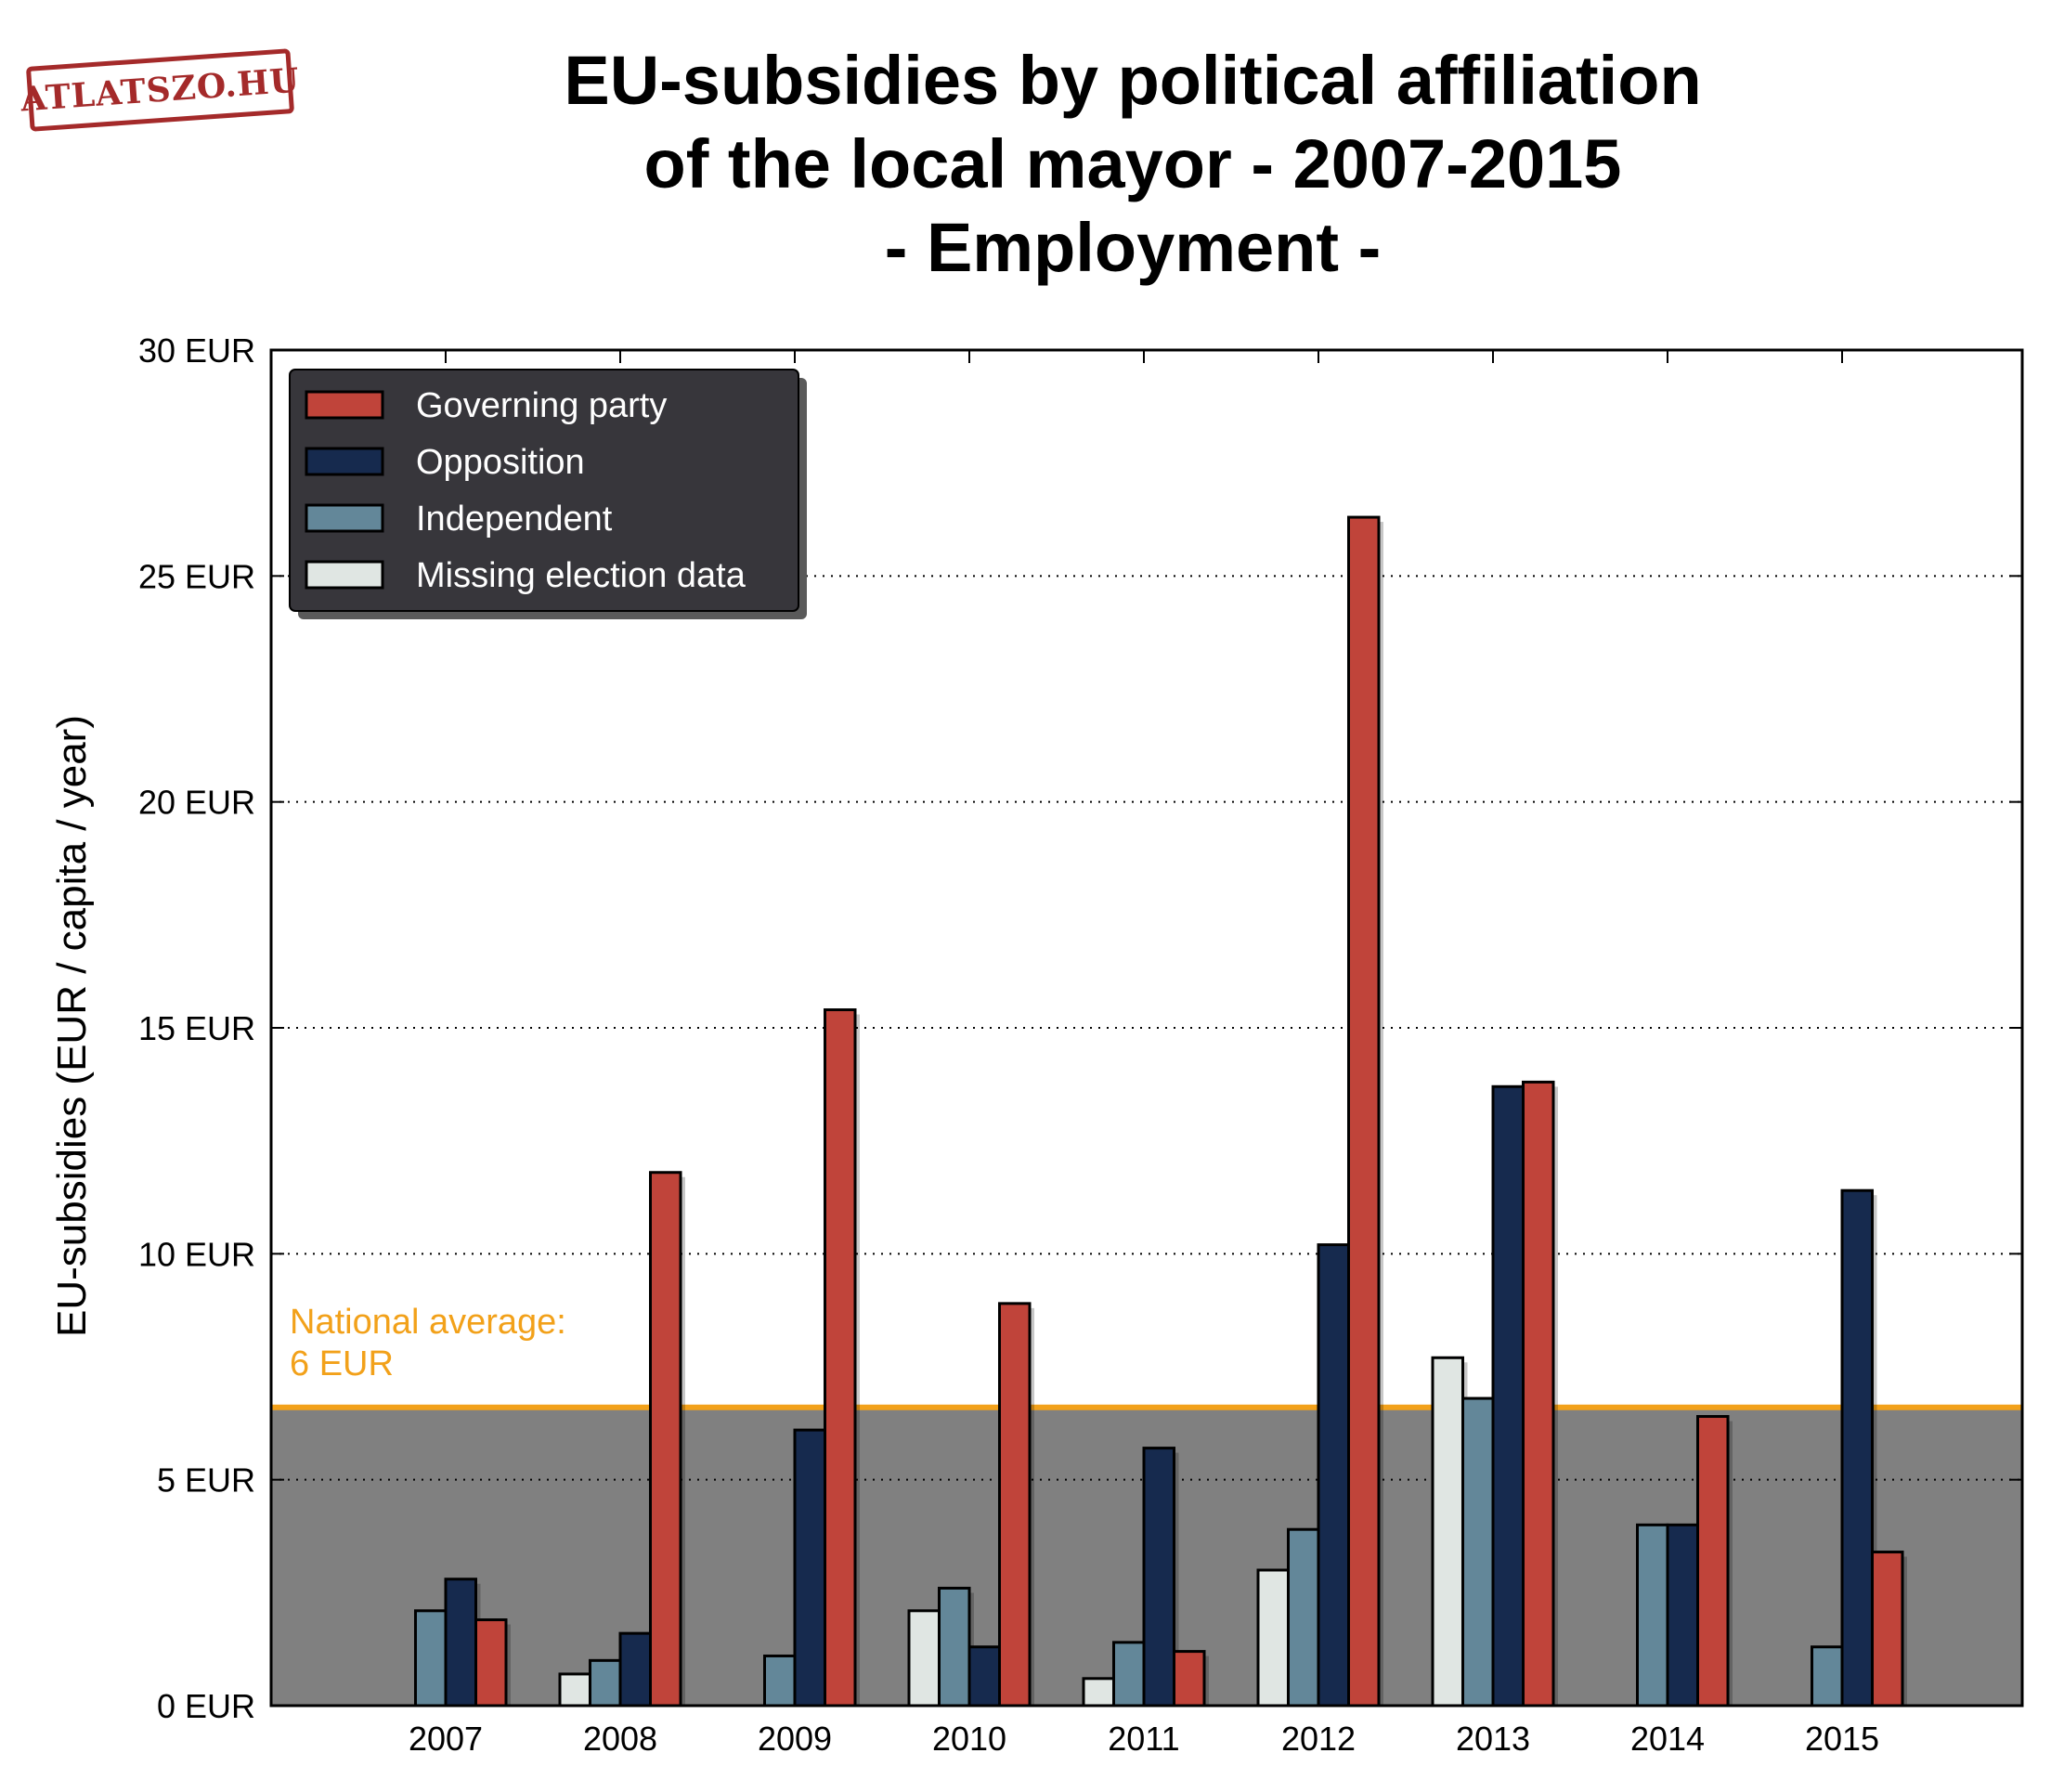 This screenshot has width=2051, height=1792. Describe the element at coordinates (954, 1647) in the screenshot. I see `bar-independent-2010` at that location.